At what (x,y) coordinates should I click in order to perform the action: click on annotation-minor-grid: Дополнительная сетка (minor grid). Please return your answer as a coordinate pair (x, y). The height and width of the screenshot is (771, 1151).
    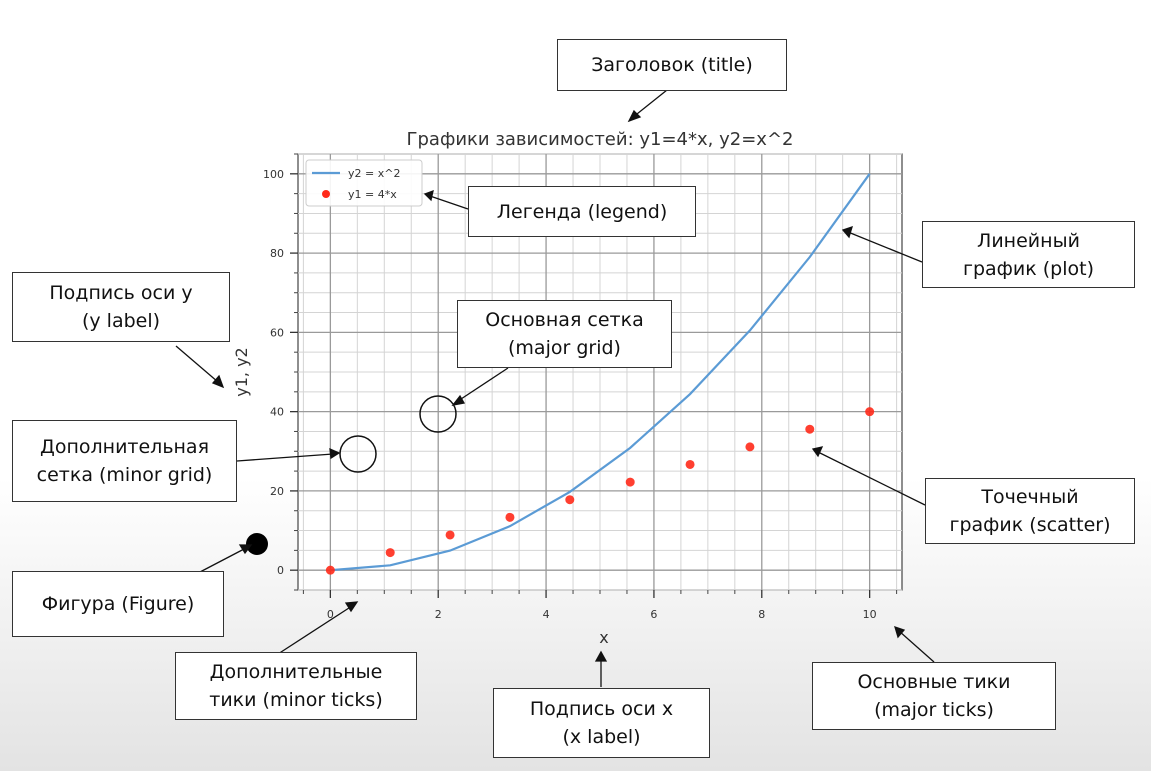
    Looking at the image, I should click on (124, 461).